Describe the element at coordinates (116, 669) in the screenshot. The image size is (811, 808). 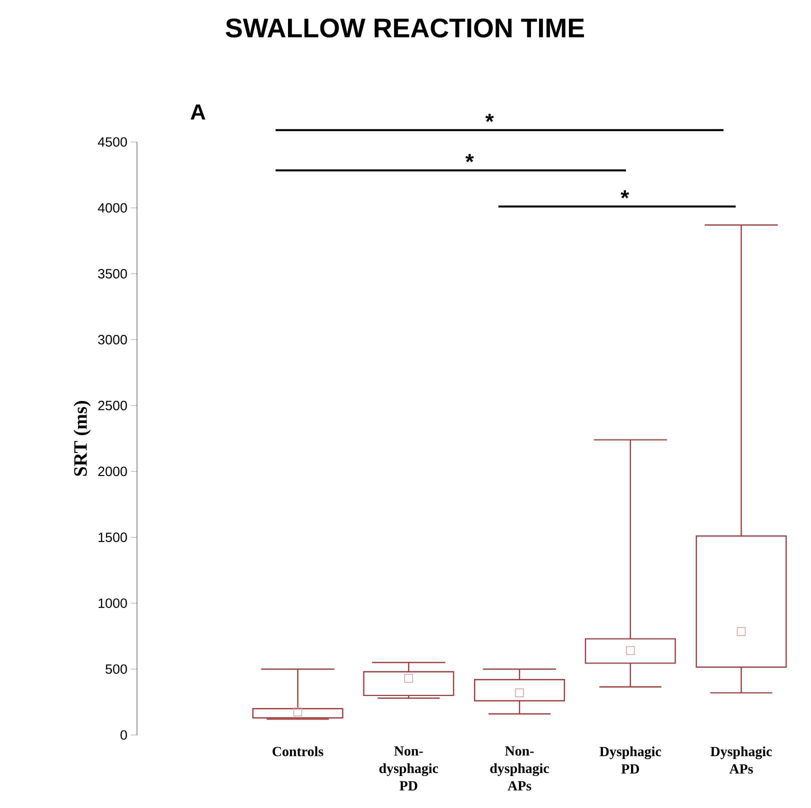
I see `y-tick-label: 500` at that location.